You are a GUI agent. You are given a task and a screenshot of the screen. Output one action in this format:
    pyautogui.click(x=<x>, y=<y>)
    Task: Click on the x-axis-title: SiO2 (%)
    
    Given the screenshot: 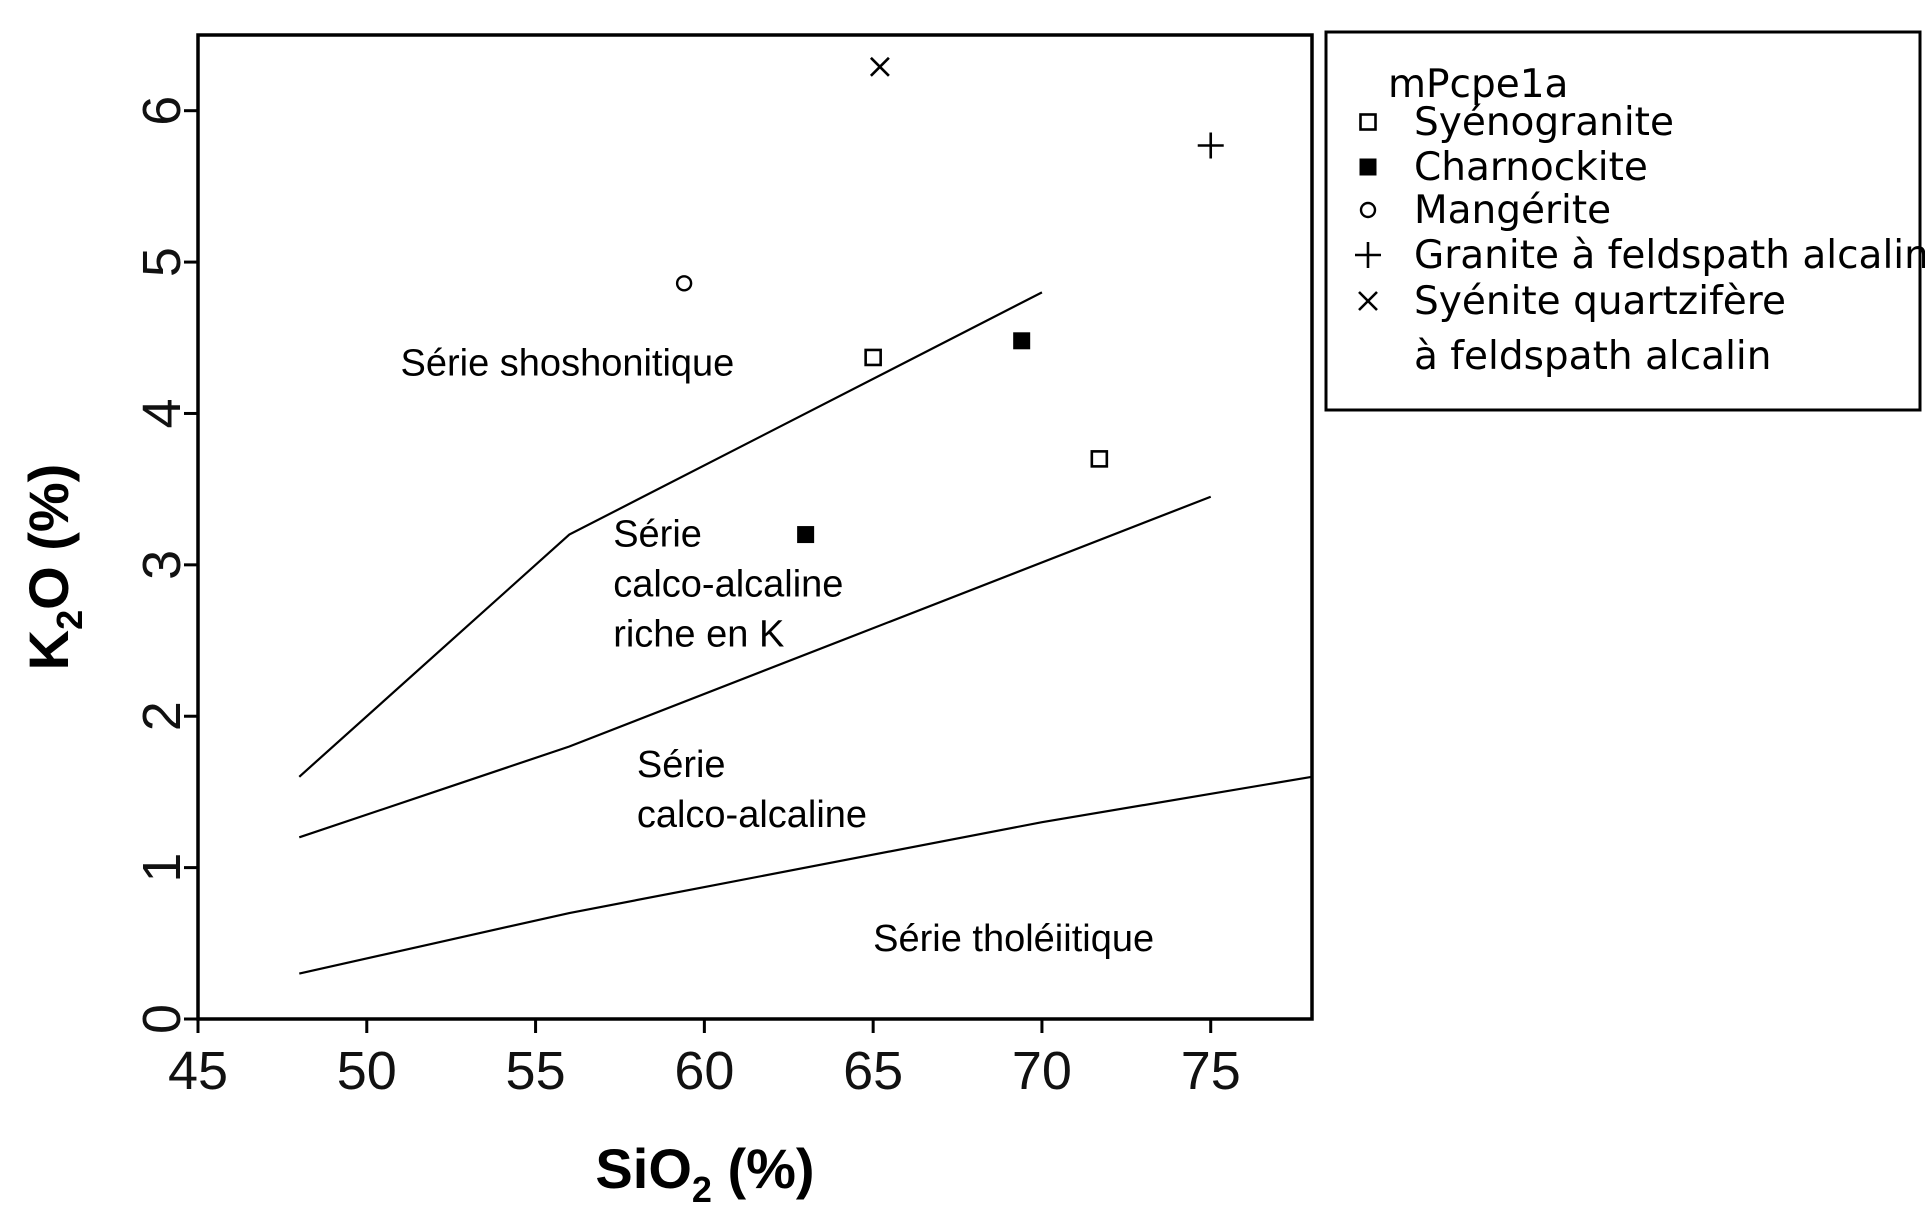 What is the action you would take?
    pyautogui.click(x=704, y=1173)
    